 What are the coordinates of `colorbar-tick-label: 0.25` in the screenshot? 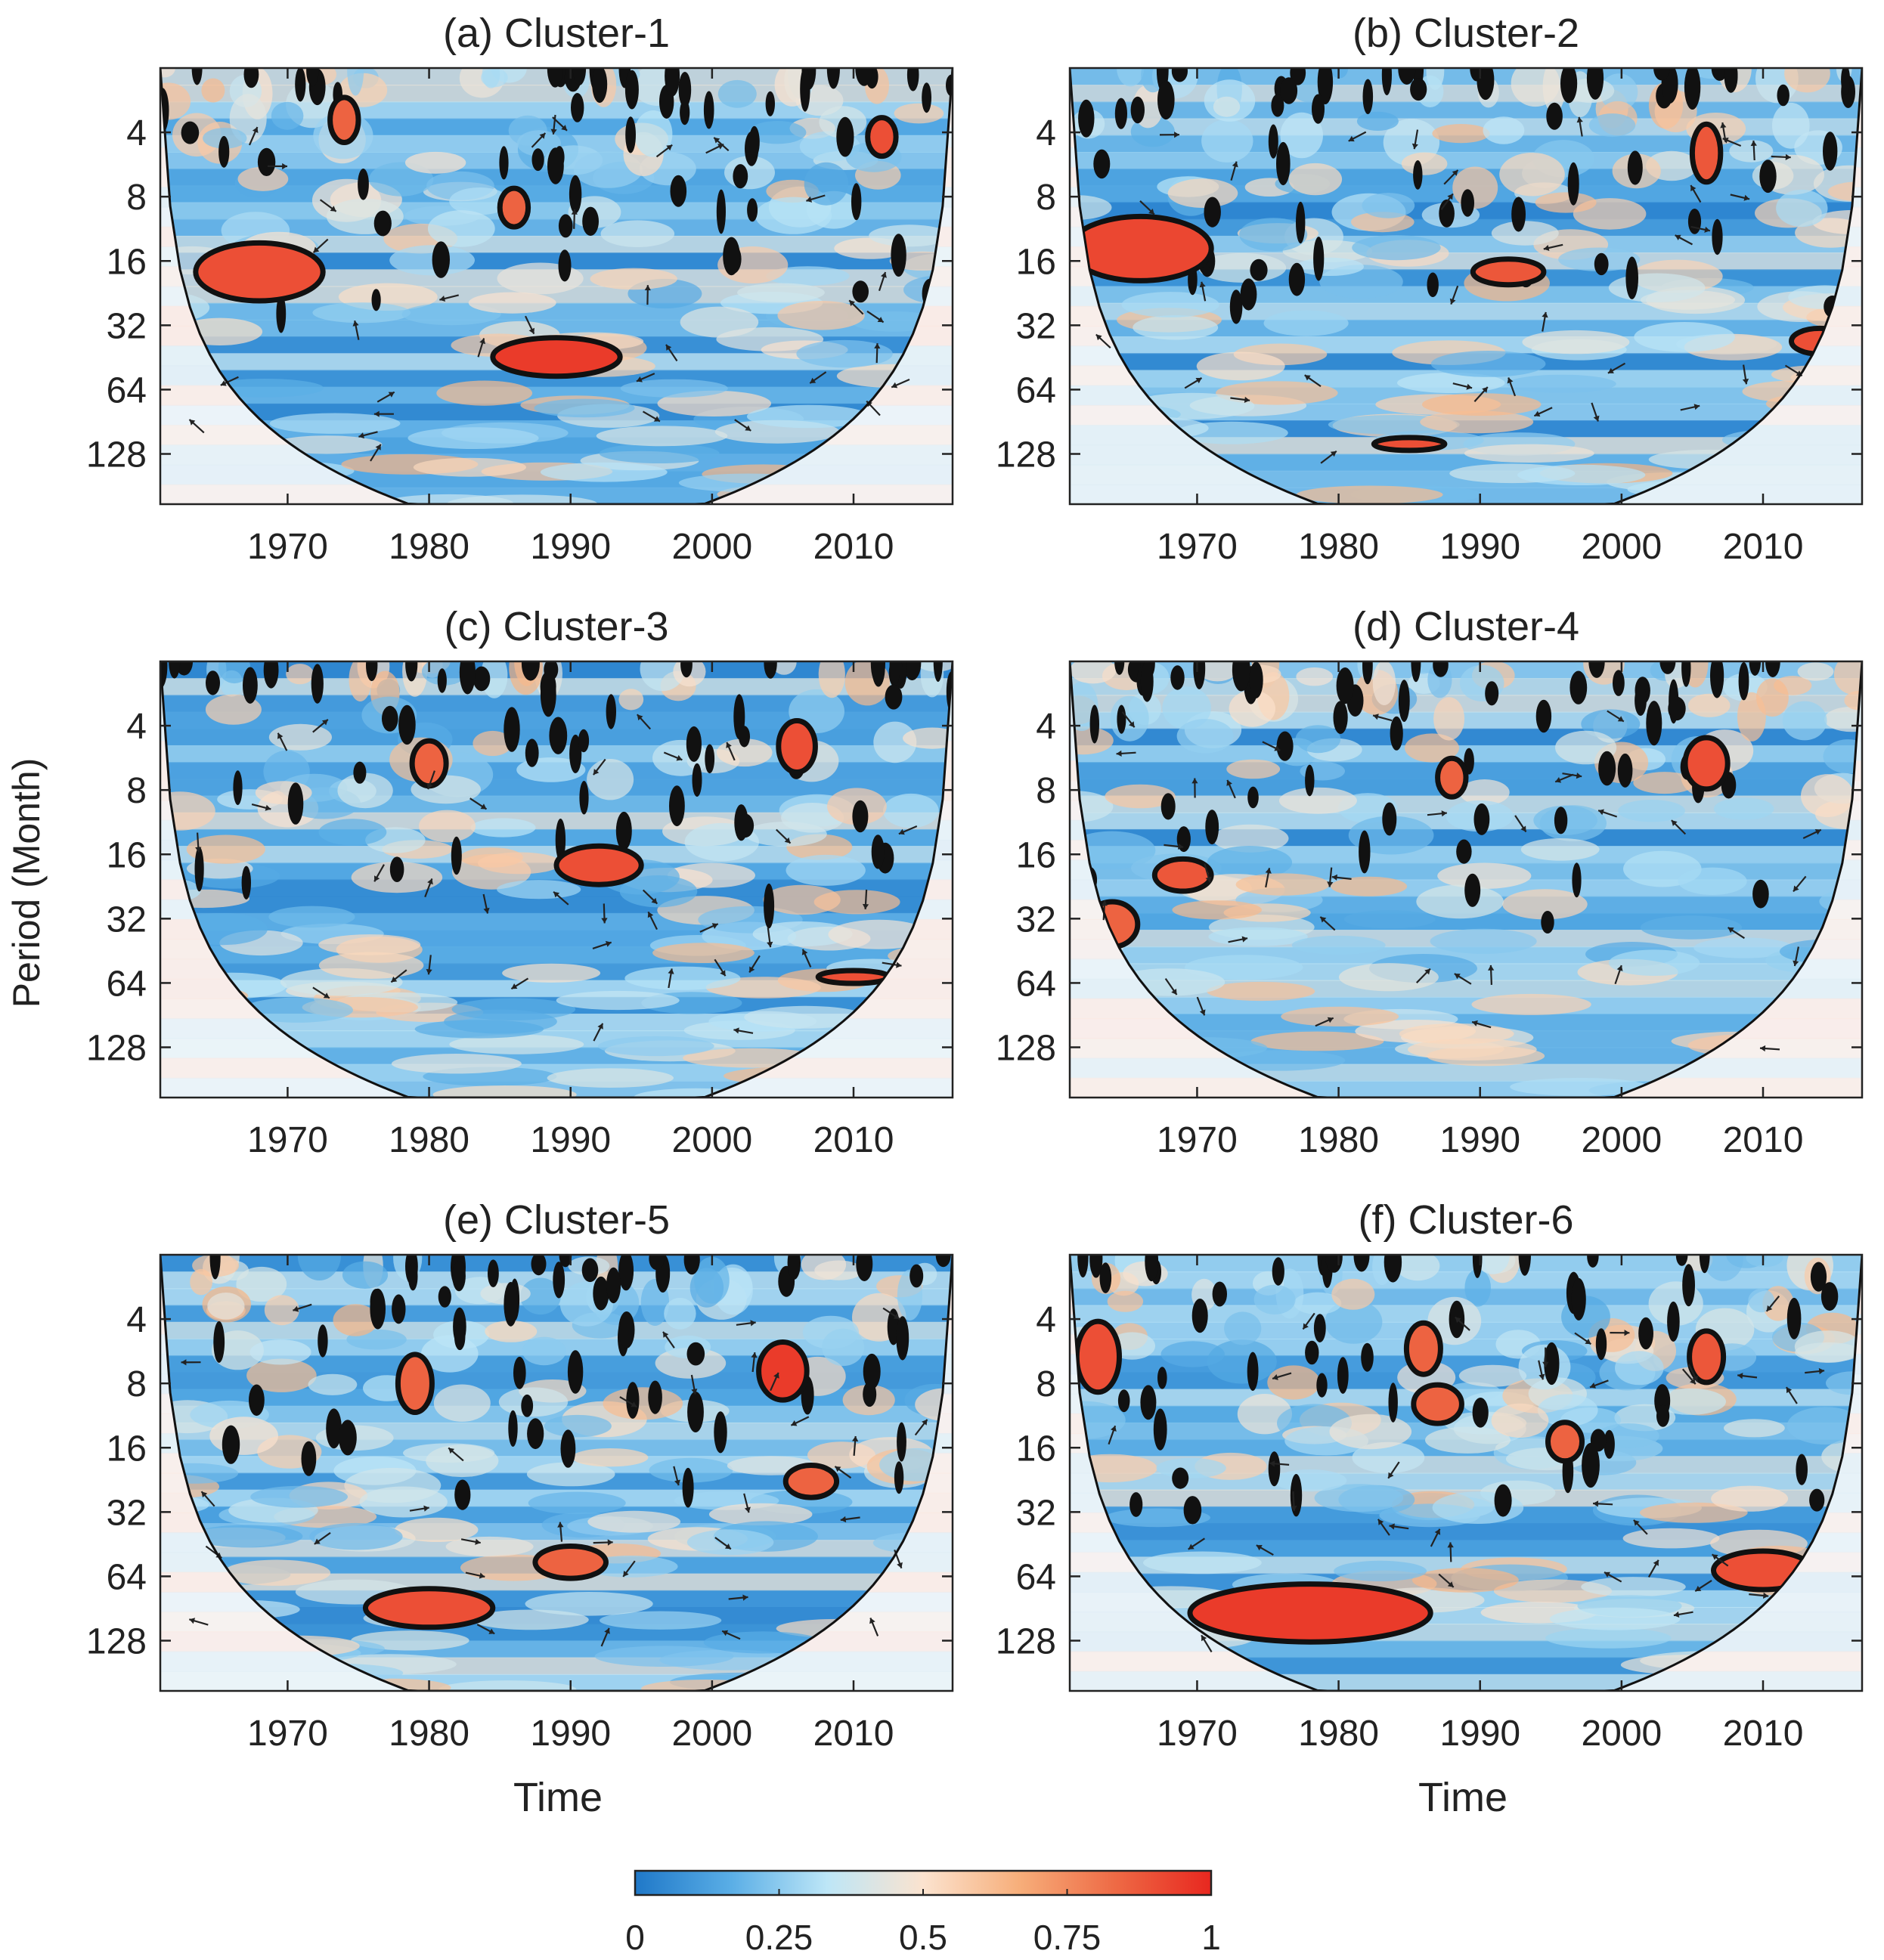 It's located at (779, 1938).